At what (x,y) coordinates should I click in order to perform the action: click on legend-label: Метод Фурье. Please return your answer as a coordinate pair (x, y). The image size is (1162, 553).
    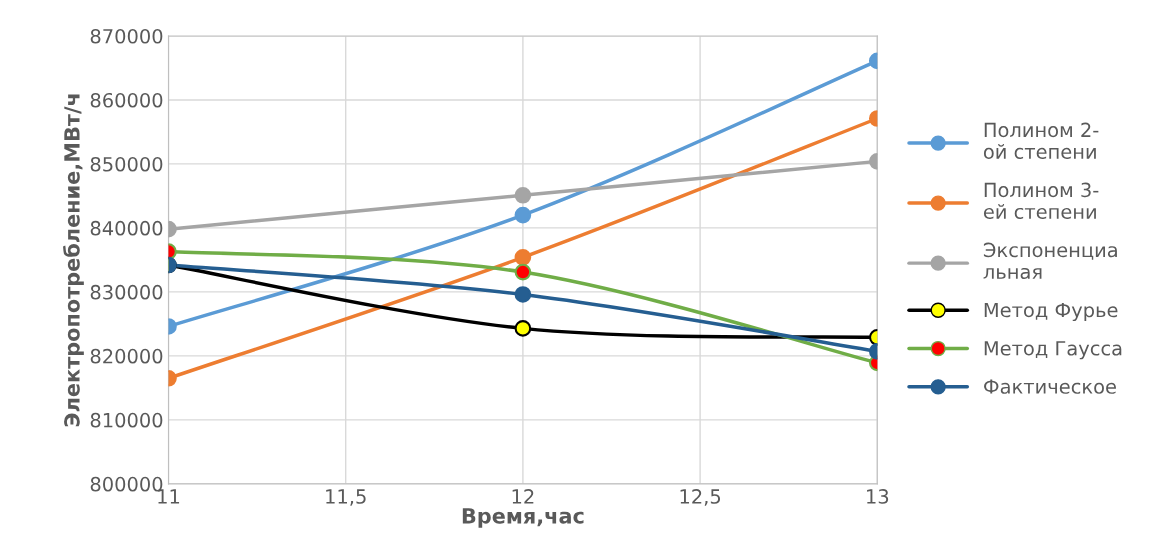
    Looking at the image, I should click on (1051, 312).